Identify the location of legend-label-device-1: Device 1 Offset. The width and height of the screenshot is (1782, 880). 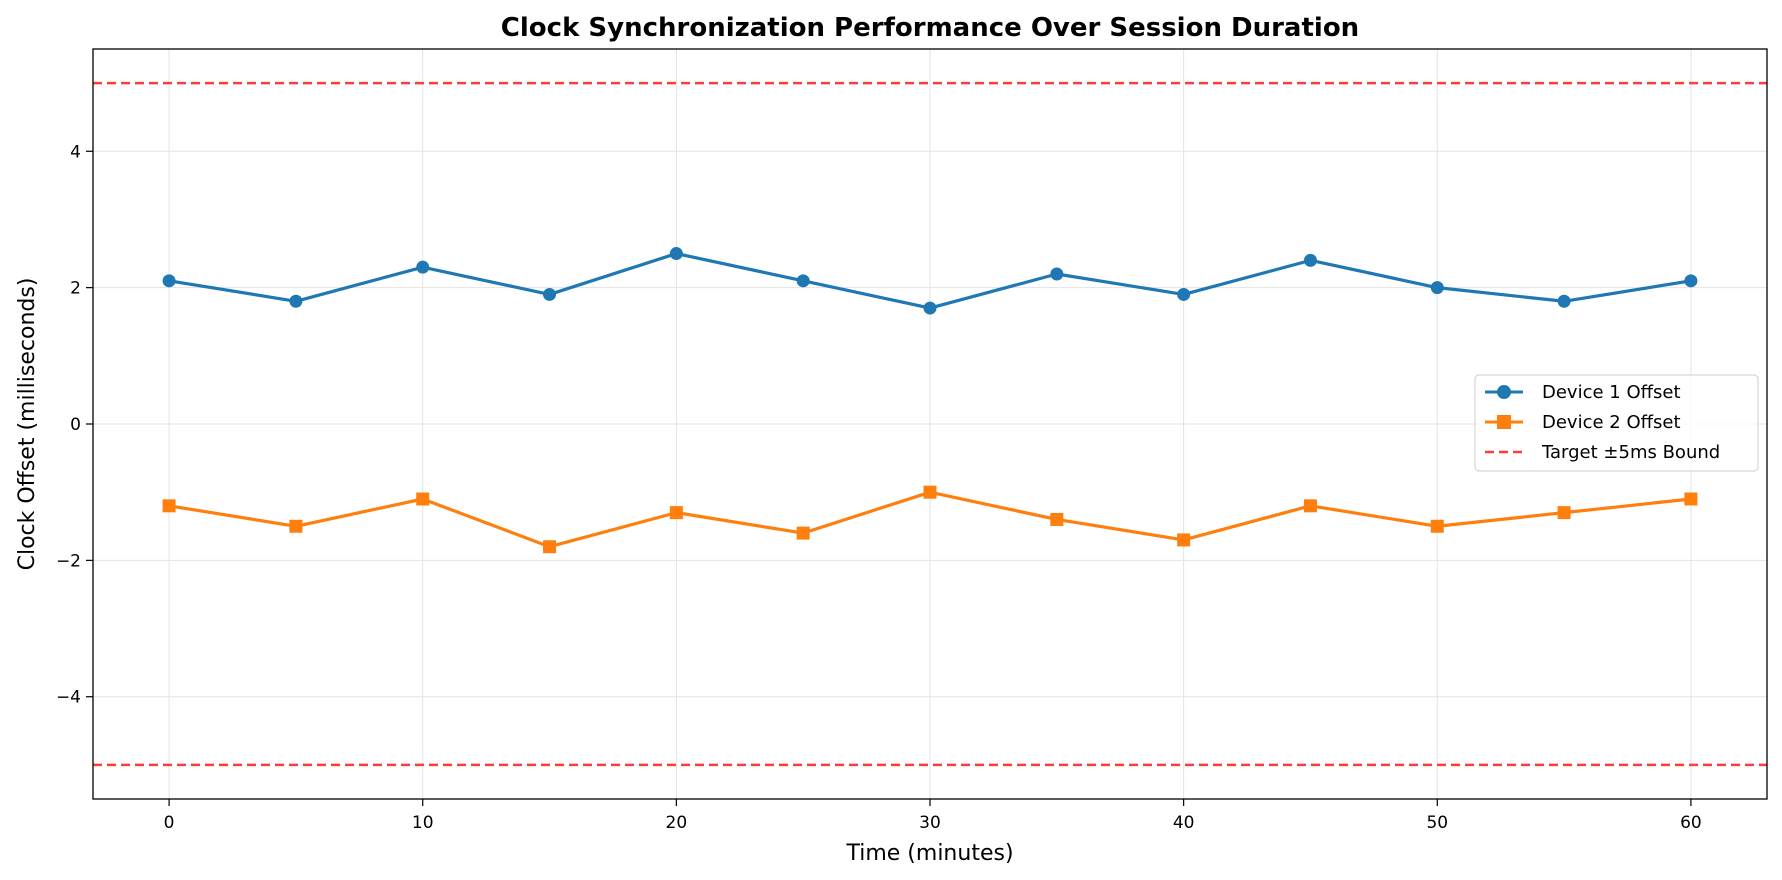
(1611, 392).